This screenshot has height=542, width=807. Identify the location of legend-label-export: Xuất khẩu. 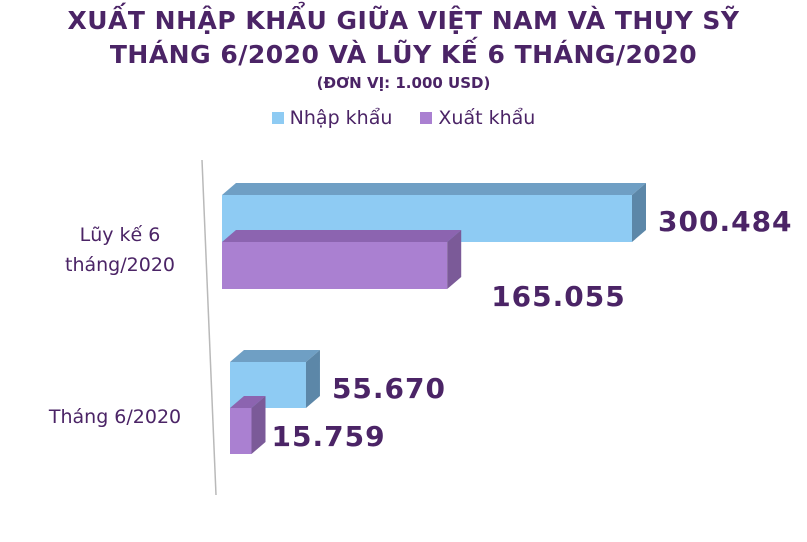
(487, 118).